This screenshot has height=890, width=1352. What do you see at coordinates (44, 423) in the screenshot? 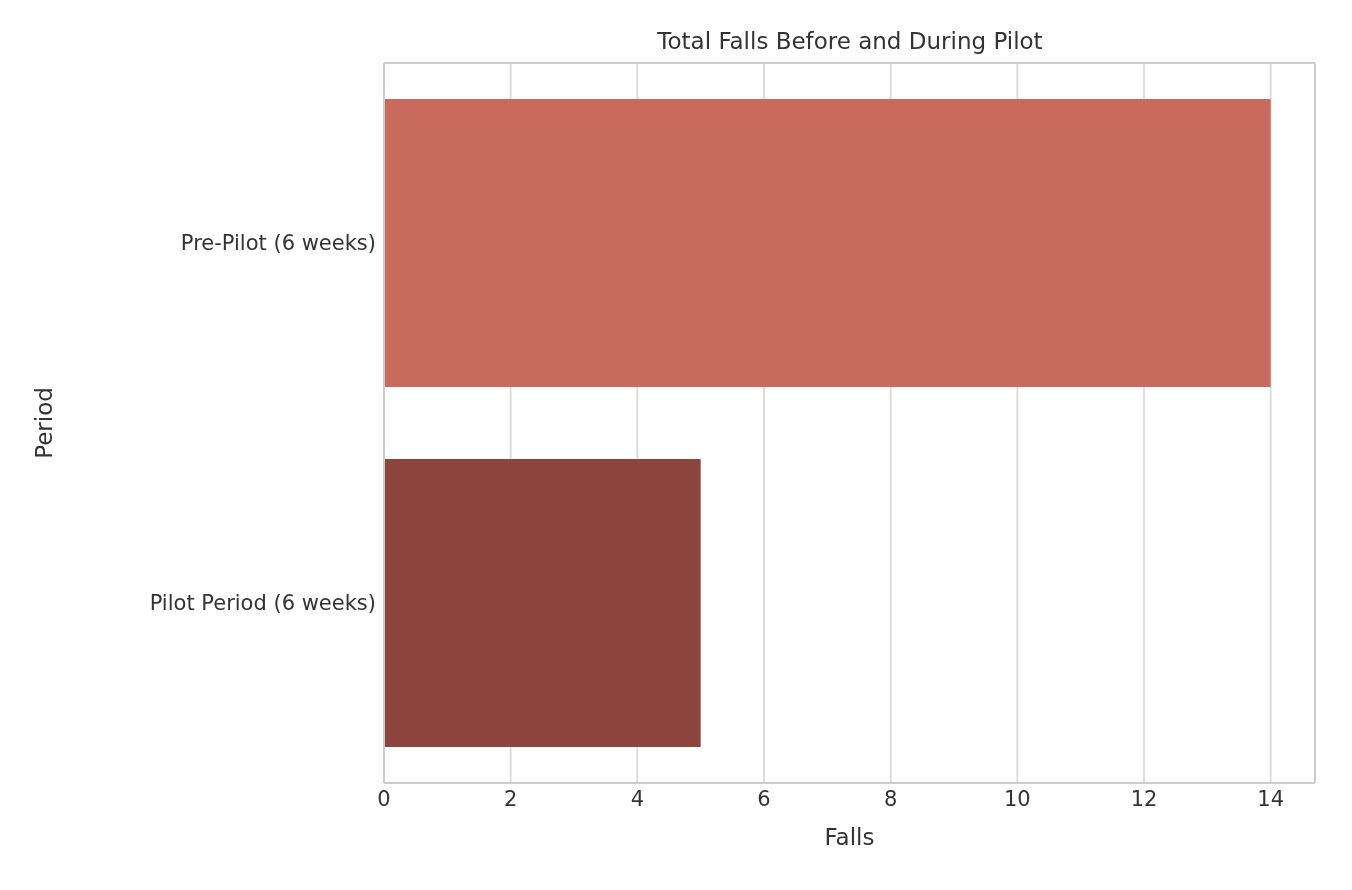
I see `y-axis-title: Period` at bounding box center [44, 423].